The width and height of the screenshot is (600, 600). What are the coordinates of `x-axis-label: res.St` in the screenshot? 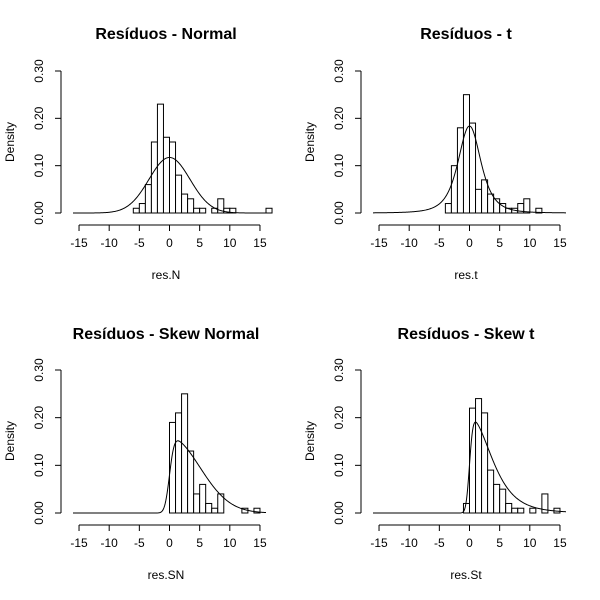 It's located at (466, 575).